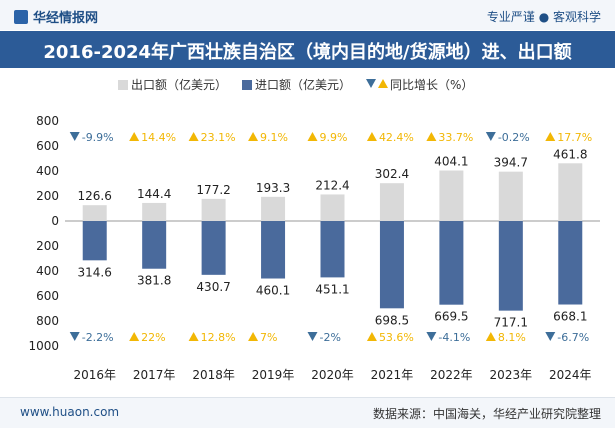 The image size is (615, 428). I want to click on x-tick-label: 2018年, so click(213, 375).